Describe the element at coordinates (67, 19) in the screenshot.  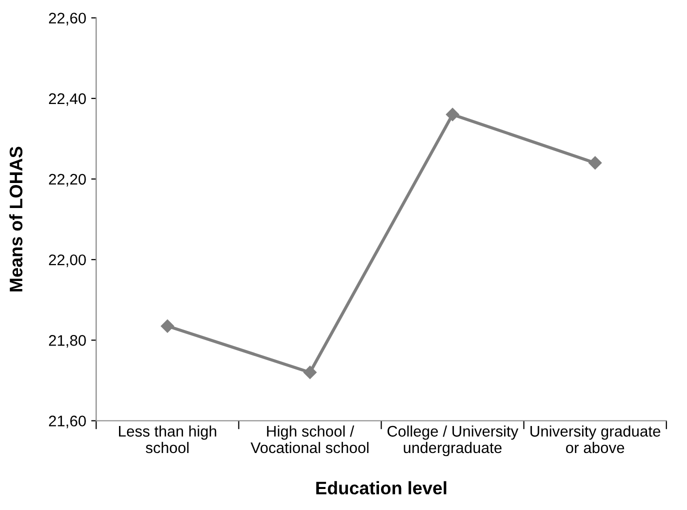
I see `y-tick-label: 22,60` at that location.